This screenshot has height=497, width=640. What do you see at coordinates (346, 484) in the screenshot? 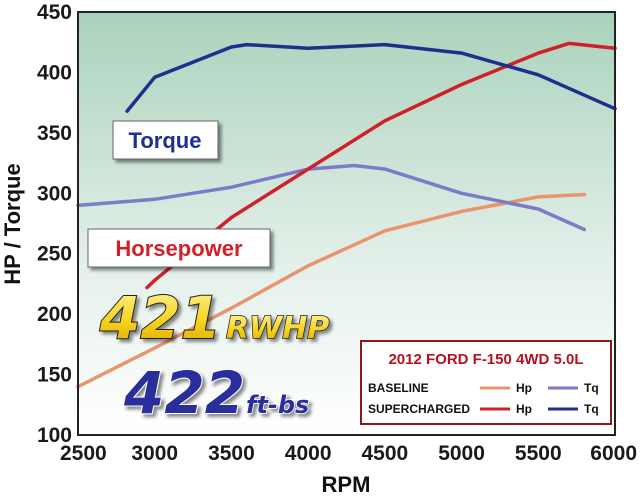
I see `x-axis-title: RPM` at bounding box center [346, 484].